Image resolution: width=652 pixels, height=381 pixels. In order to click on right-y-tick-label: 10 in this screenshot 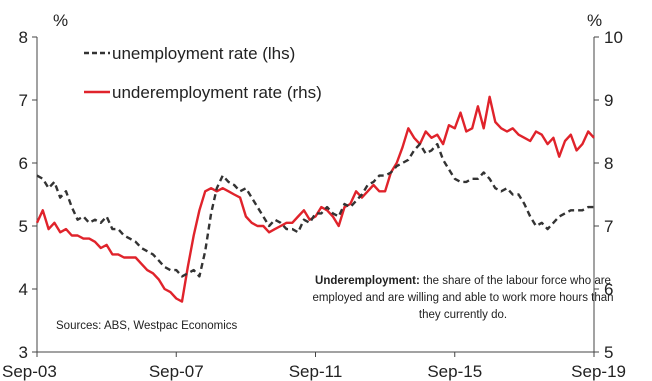, I will do `click(613, 37)`.